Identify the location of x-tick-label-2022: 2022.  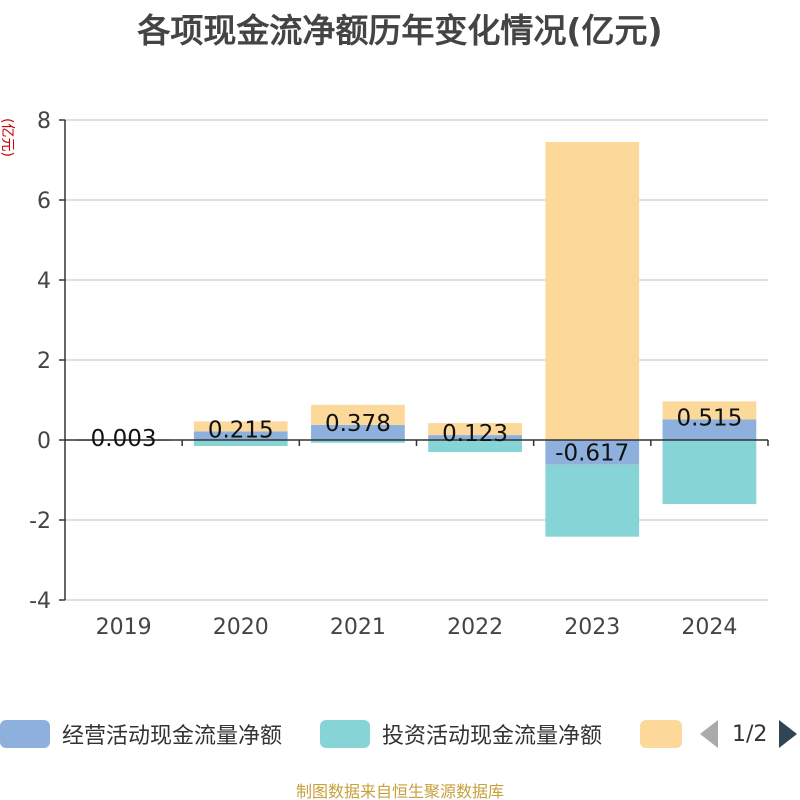
(475, 627).